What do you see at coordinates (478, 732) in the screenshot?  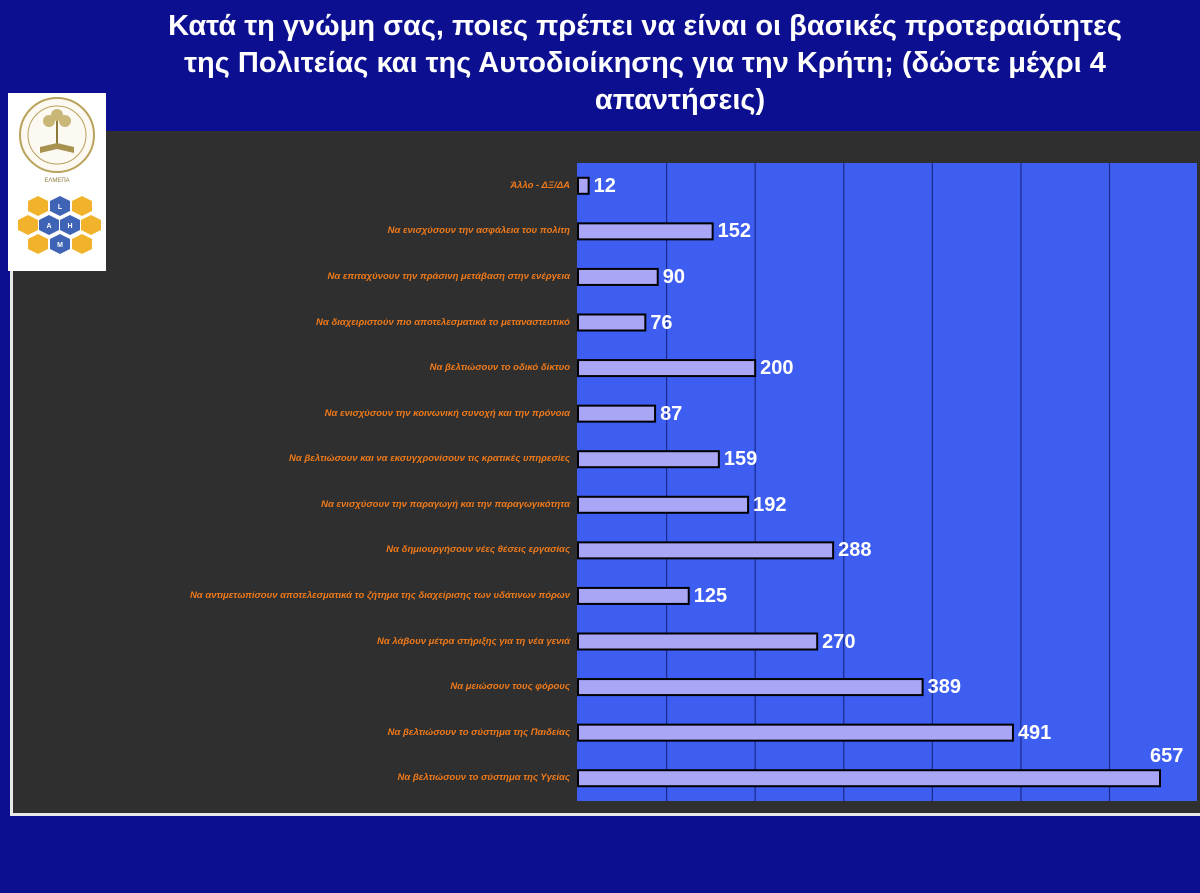 I see `category-label: Να βελτιώσουν το σύστημα της Παιδείας` at bounding box center [478, 732].